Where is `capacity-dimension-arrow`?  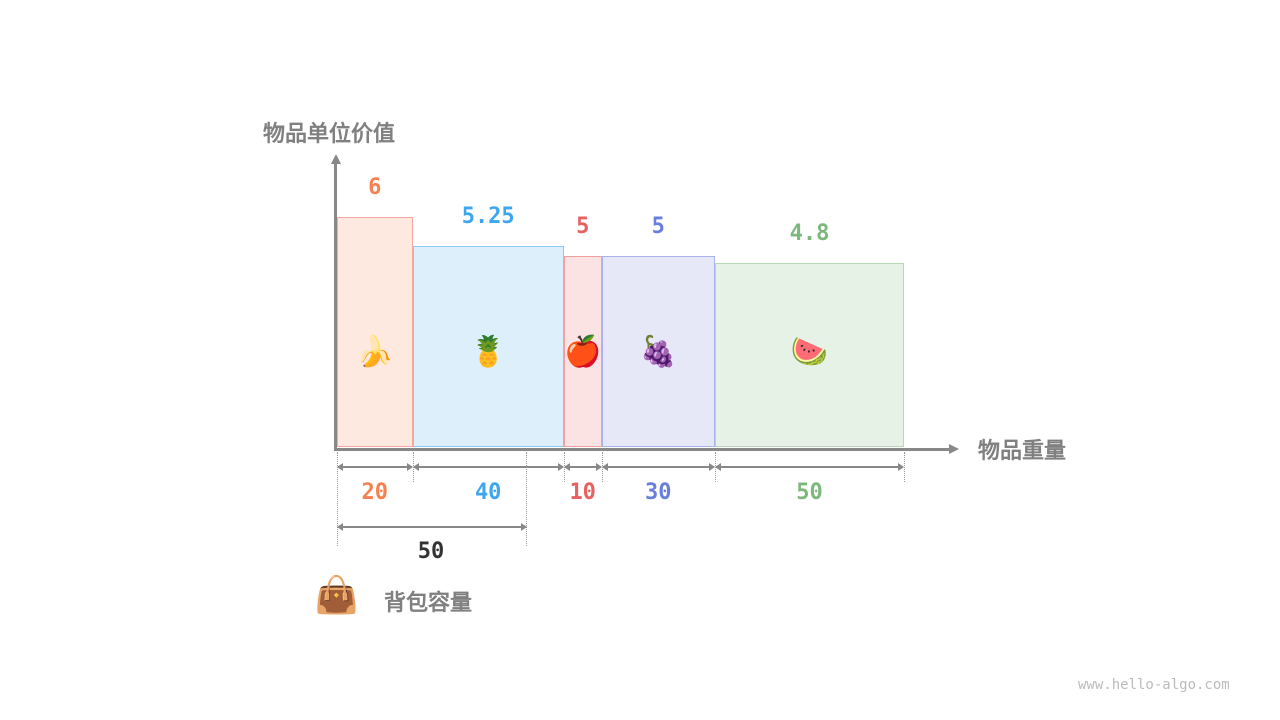 capacity-dimension-arrow is located at coordinates (432, 527).